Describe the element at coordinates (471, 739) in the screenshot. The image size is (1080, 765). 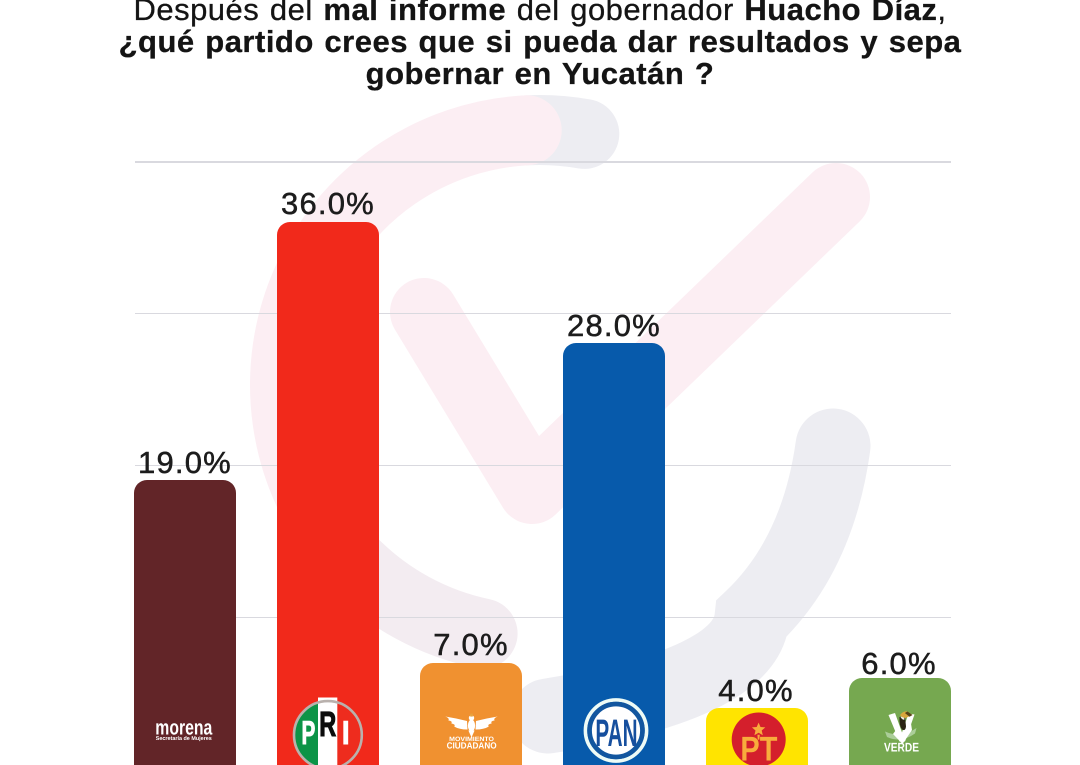
I see `svg-text: MOVIMIENTO` at that location.